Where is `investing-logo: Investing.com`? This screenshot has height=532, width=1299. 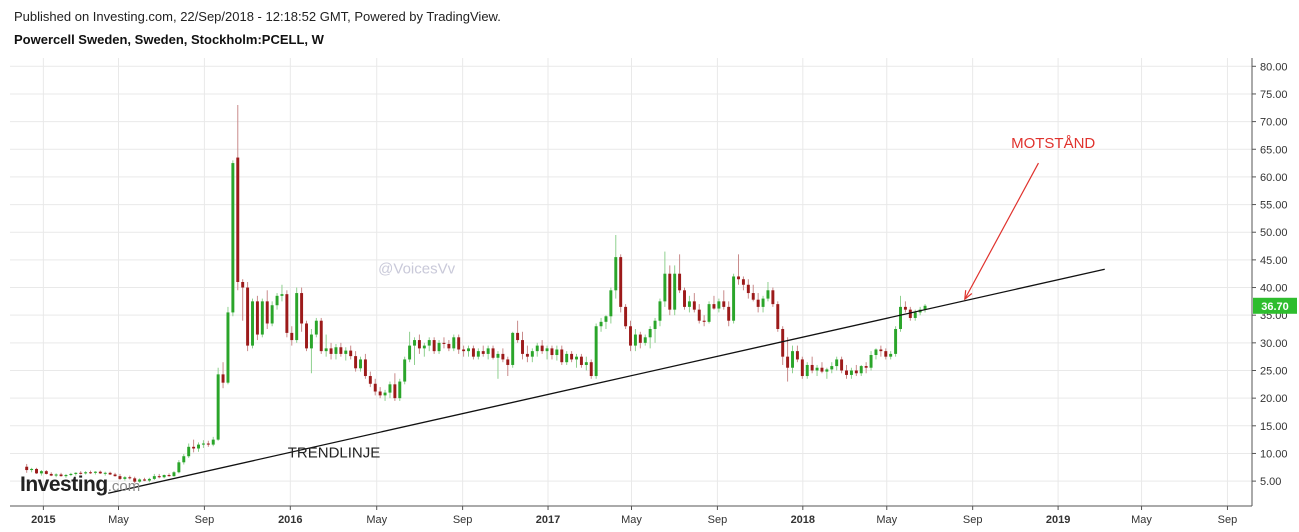 investing-logo: Investing.com is located at coordinates (80, 485).